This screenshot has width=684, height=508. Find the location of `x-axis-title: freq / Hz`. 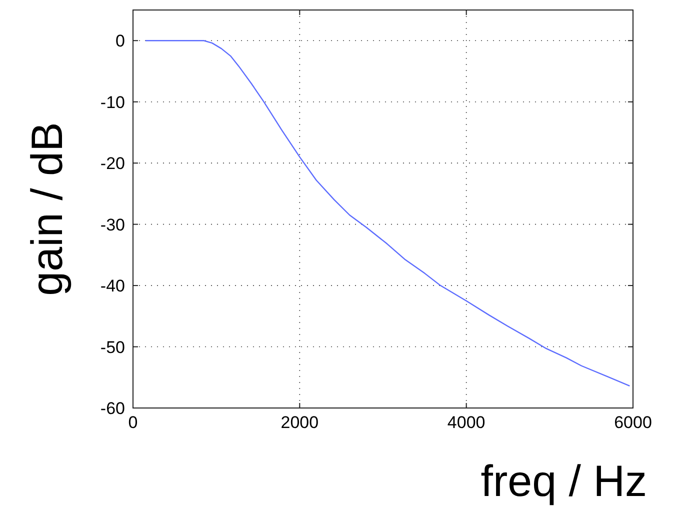

x-axis-title: freq / Hz is located at coordinates (563, 481).